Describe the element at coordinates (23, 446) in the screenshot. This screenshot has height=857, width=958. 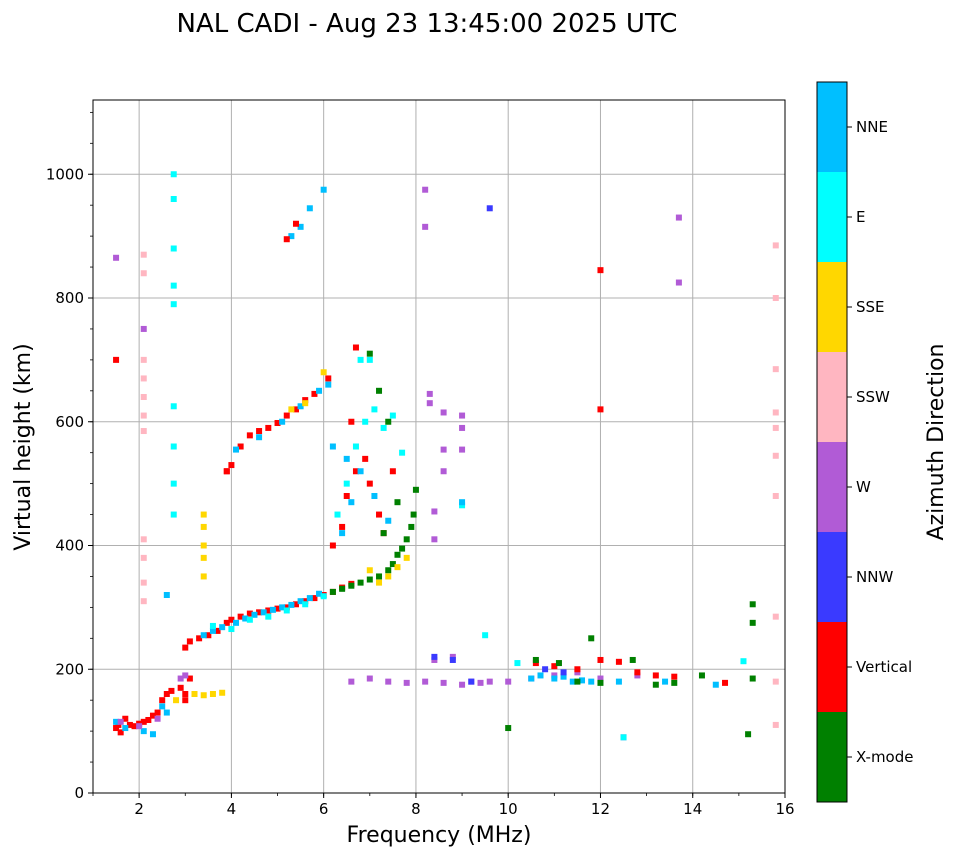
I see `y-axis-label: Virtual height (km)` at that location.